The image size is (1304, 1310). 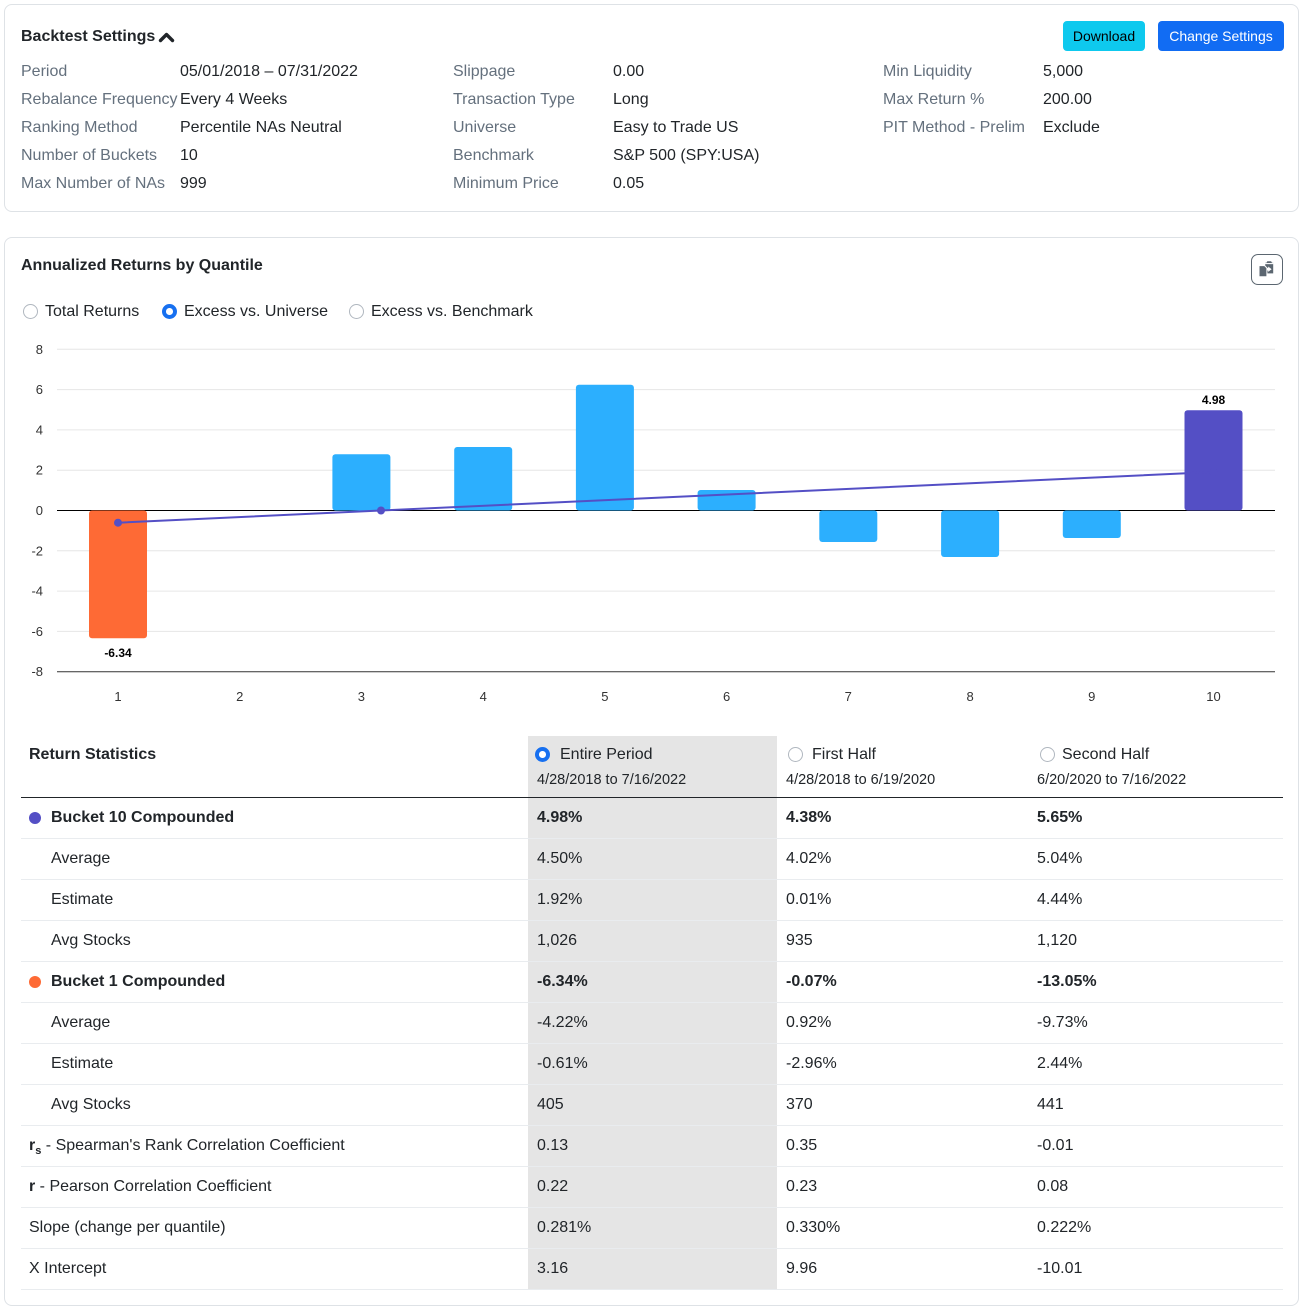 What do you see at coordinates (1213, 696) in the screenshot?
I see `svg-text: 10` at bounding box center [1213, 696].